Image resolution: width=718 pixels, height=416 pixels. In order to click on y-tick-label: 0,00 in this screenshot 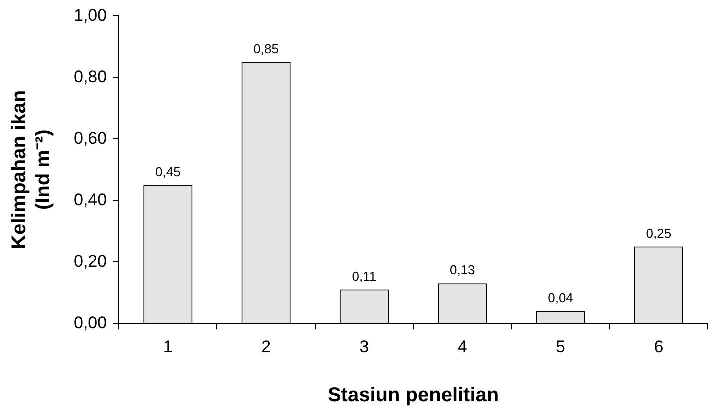, I will do `click(91, 322)`.